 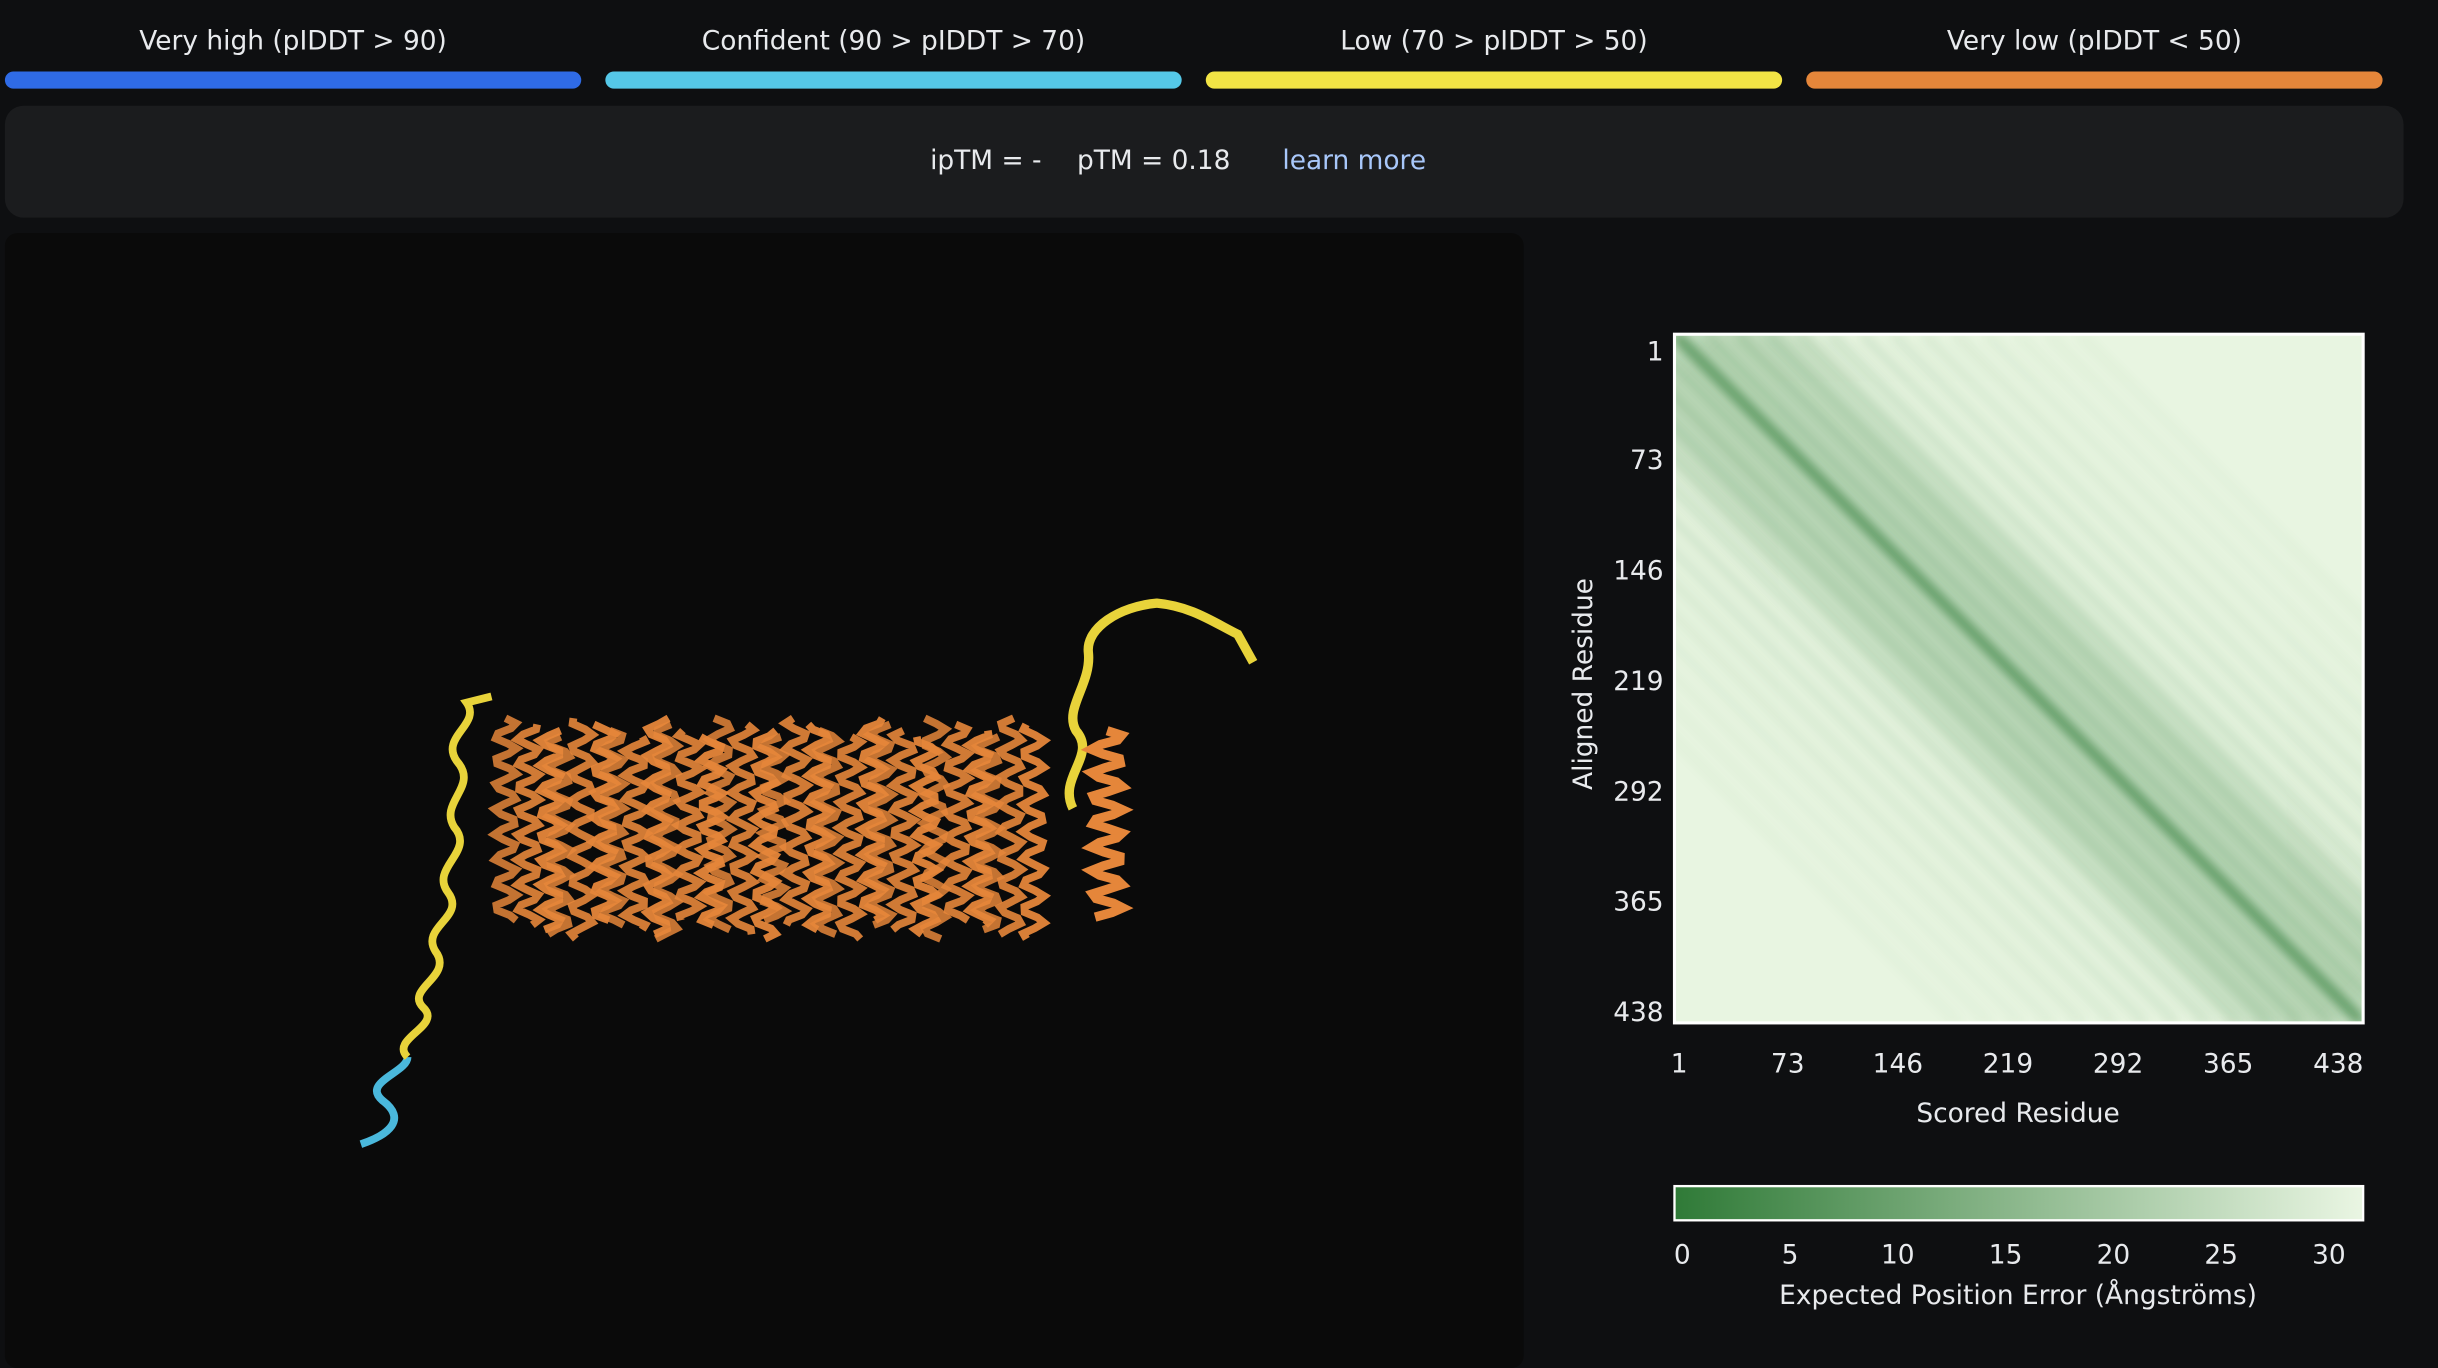 I want to click on colorbar-label: Expected Position Error (Ångströms), so click(x=2018, y=1295).